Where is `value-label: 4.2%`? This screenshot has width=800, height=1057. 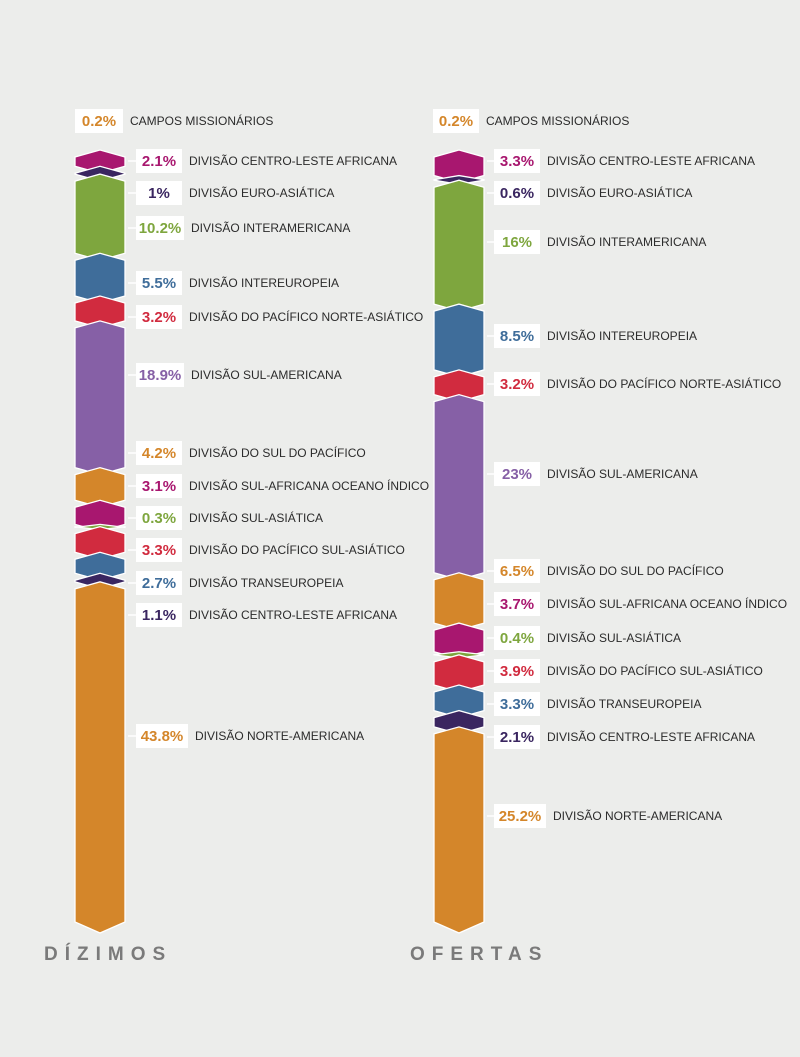
value-label: 4.2% is located at coordinates (159, 453).